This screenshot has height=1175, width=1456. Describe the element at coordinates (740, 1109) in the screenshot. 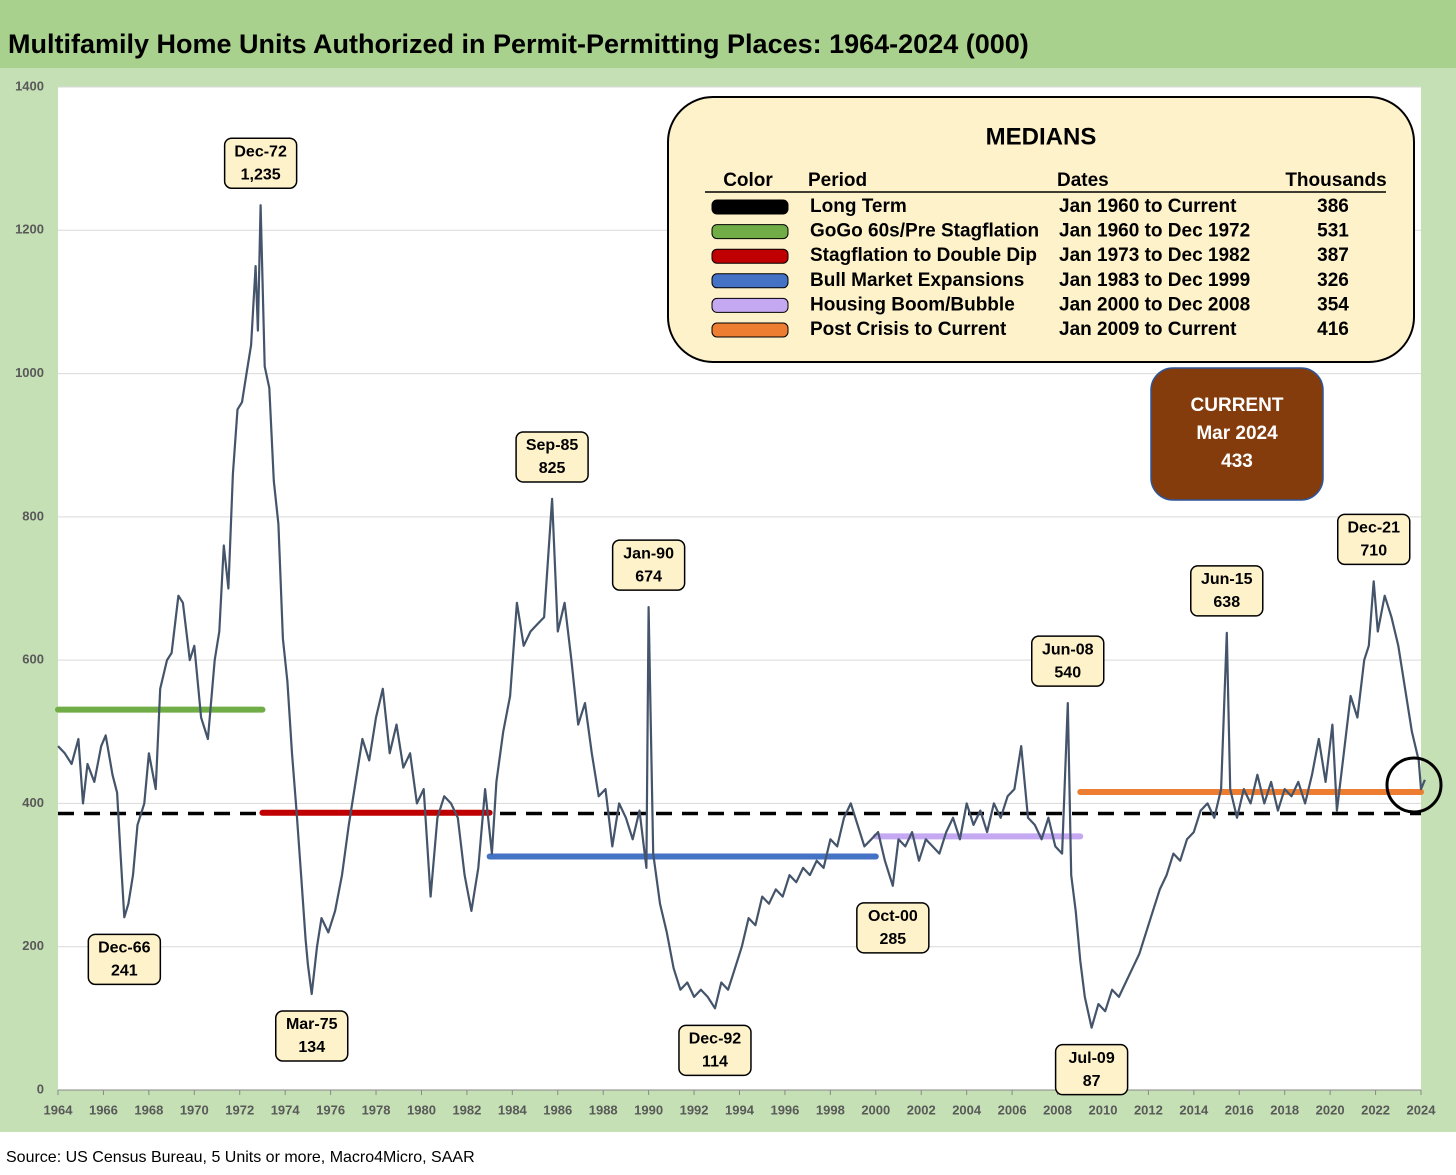

I see `x-tick-label: 1994` at that location.